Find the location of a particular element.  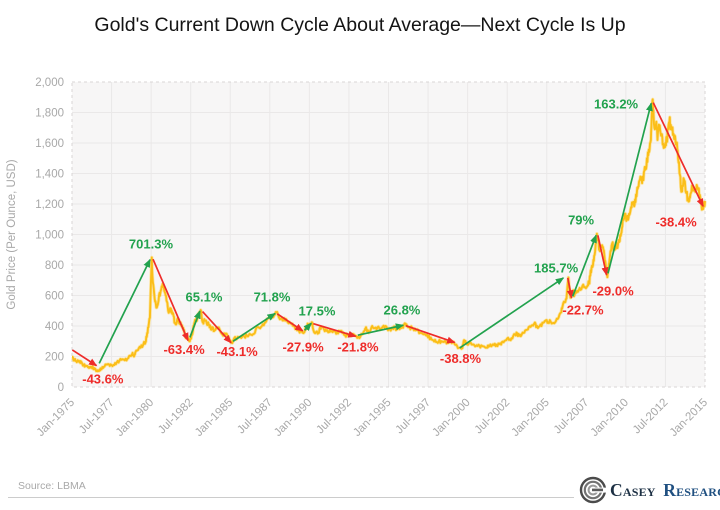

y-tick-label: 400 is located at coordinates (54, 327).